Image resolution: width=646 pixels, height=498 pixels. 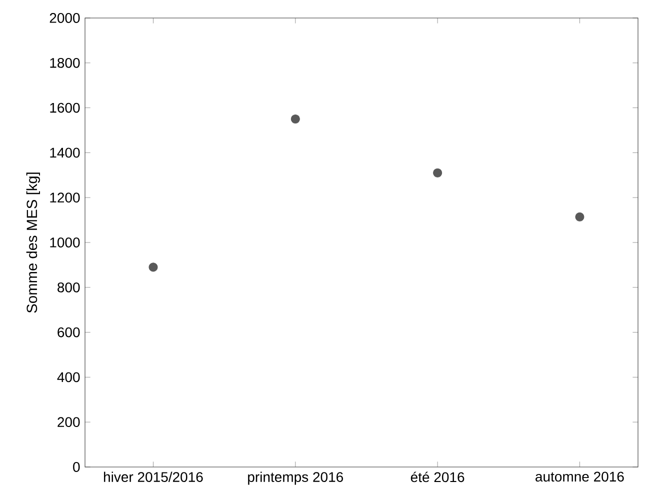 I want to click on y-tick-label: 1400, so click(x=65, y=153).